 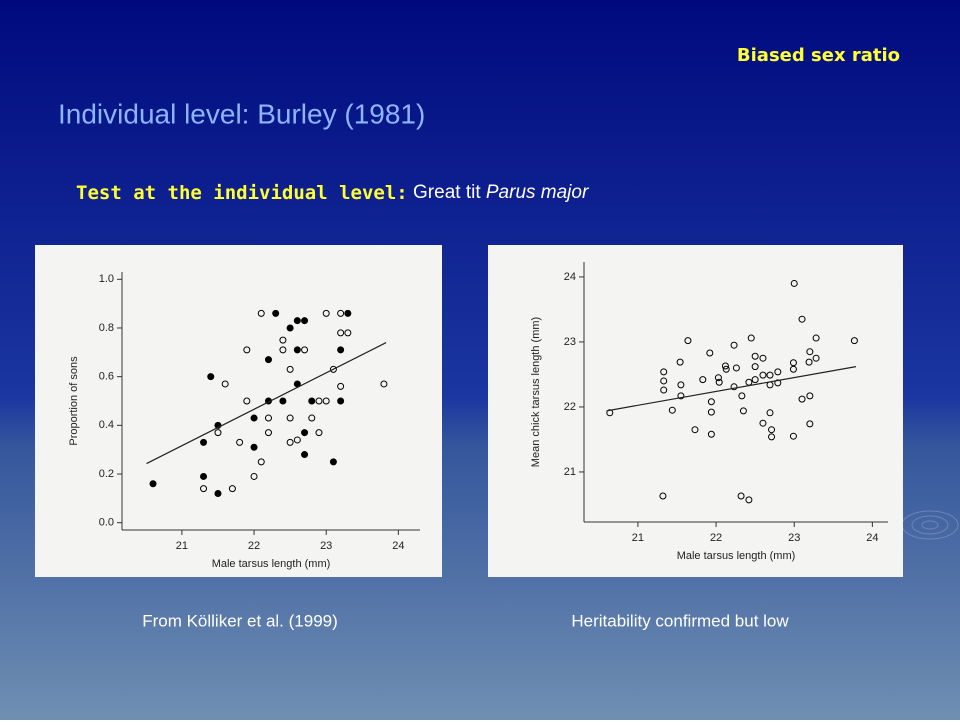 What do you see at coordinates (106, 523) in the screenshot?
I see `y-tick-label: 0.0` at bounding box center [106, 523].